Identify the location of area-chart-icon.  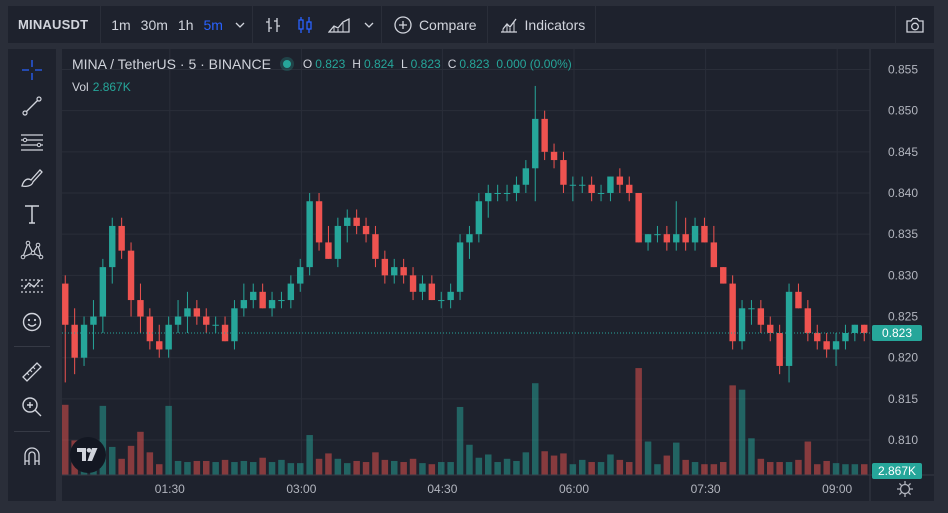
(339, 25).